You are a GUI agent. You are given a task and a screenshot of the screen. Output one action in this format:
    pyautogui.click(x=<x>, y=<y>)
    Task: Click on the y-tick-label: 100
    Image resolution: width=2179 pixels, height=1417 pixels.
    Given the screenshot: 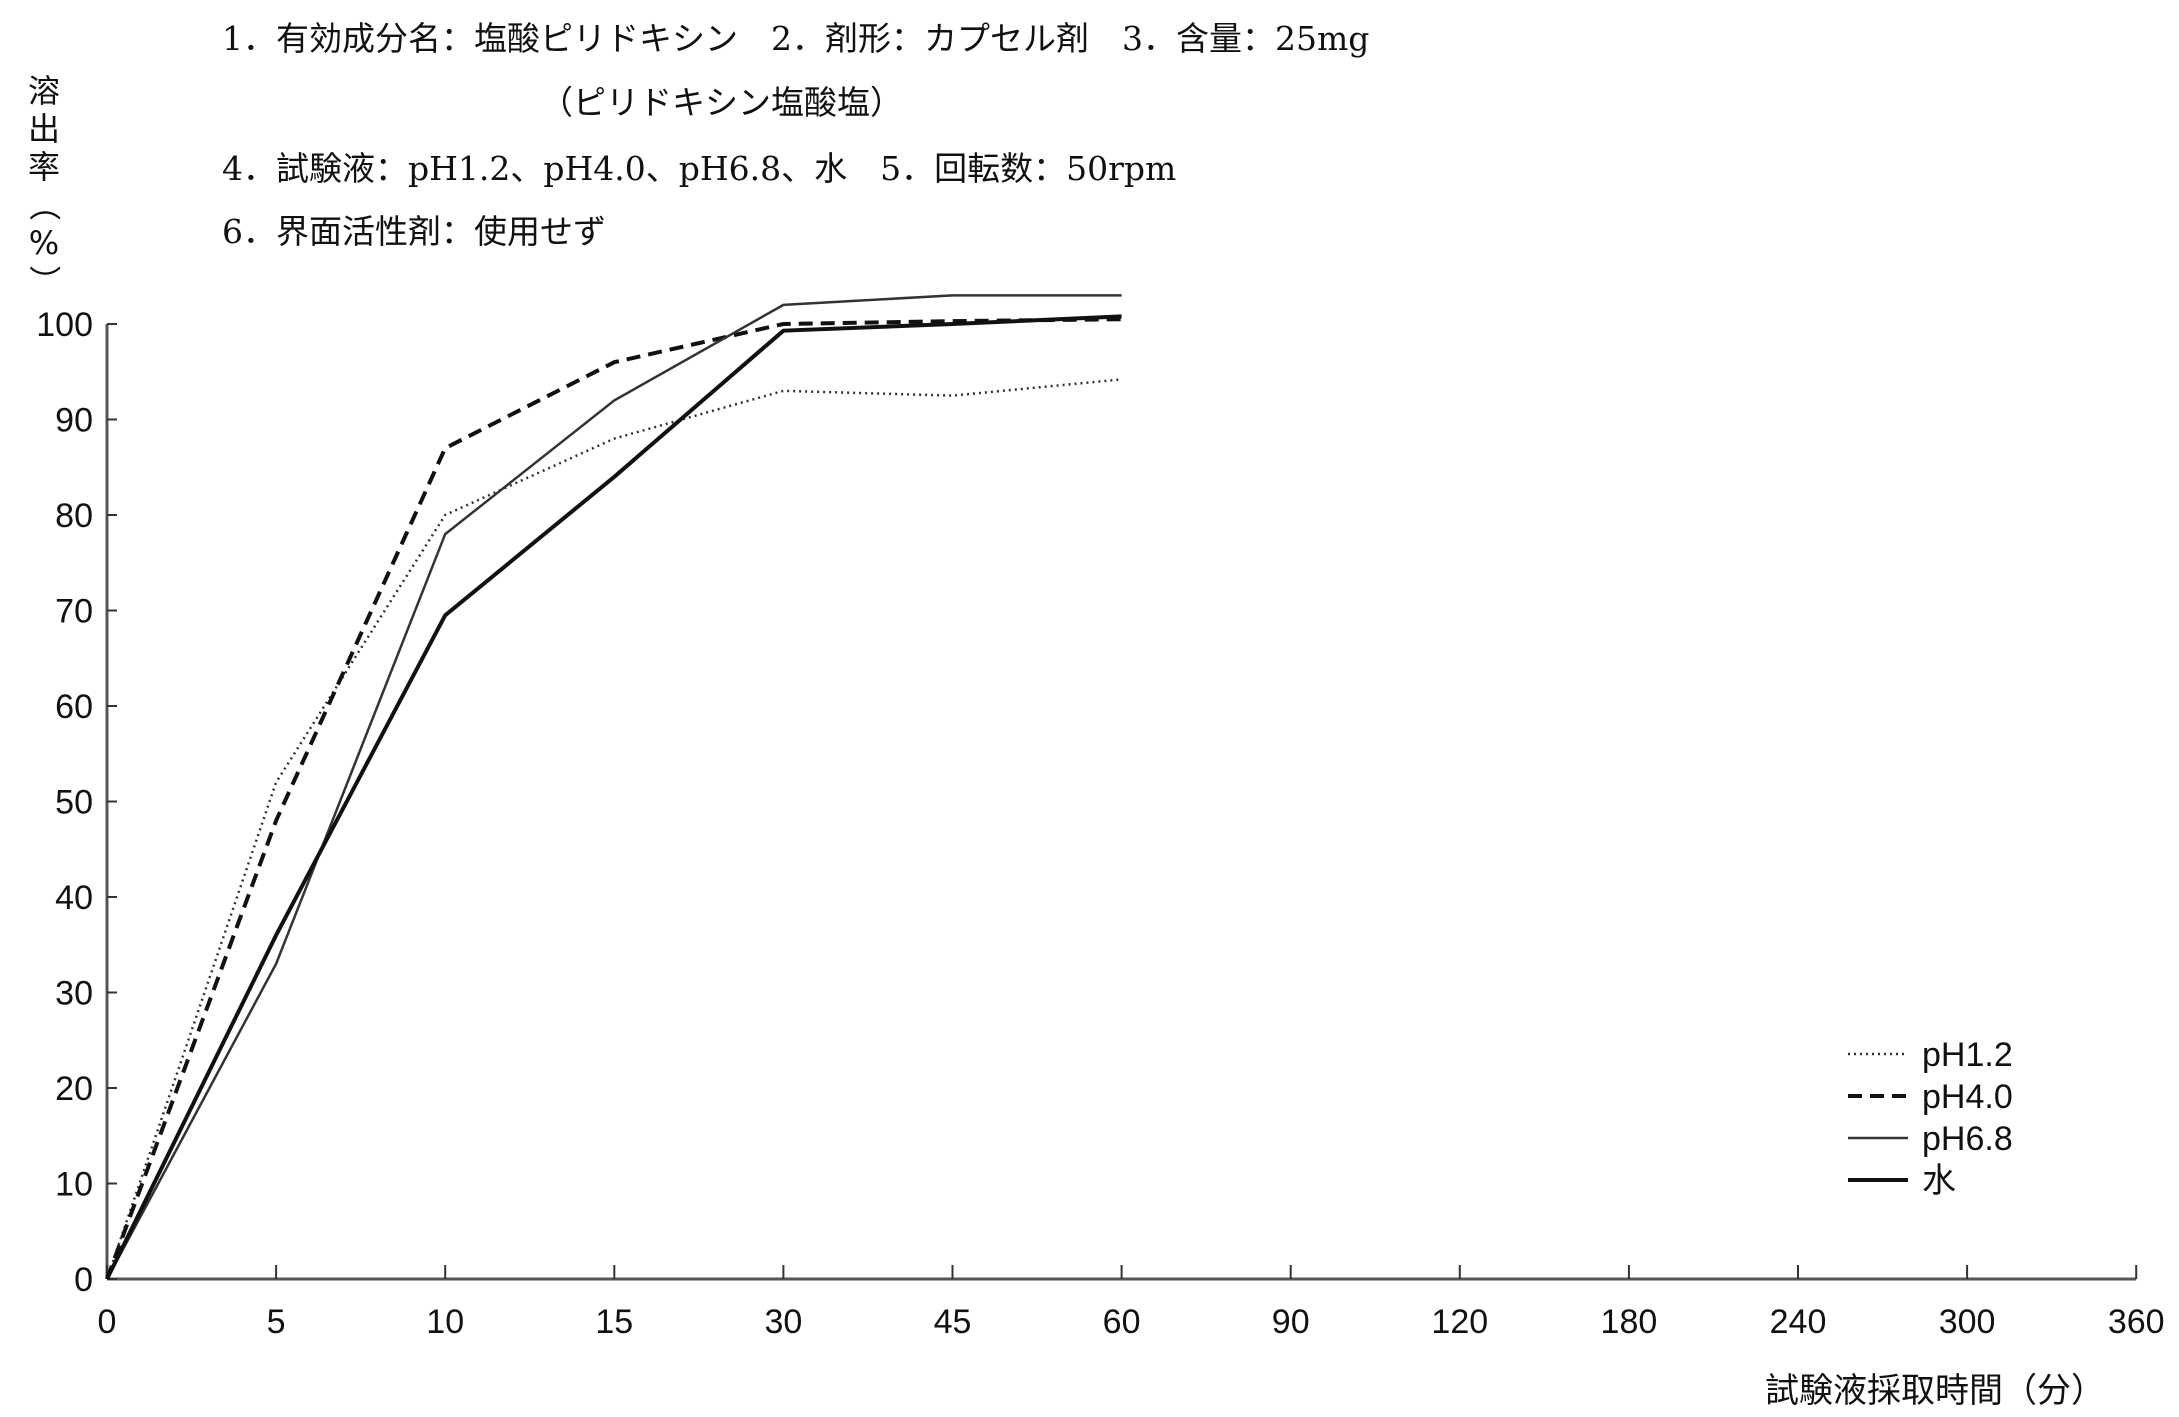 What is the action you would take?
    pyautogui.click(x=64, y=325)
    